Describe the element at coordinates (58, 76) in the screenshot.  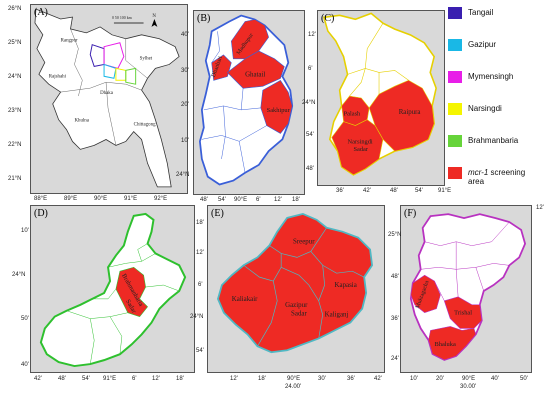
I see `place-rajshahi: Rajshahi` at that location.